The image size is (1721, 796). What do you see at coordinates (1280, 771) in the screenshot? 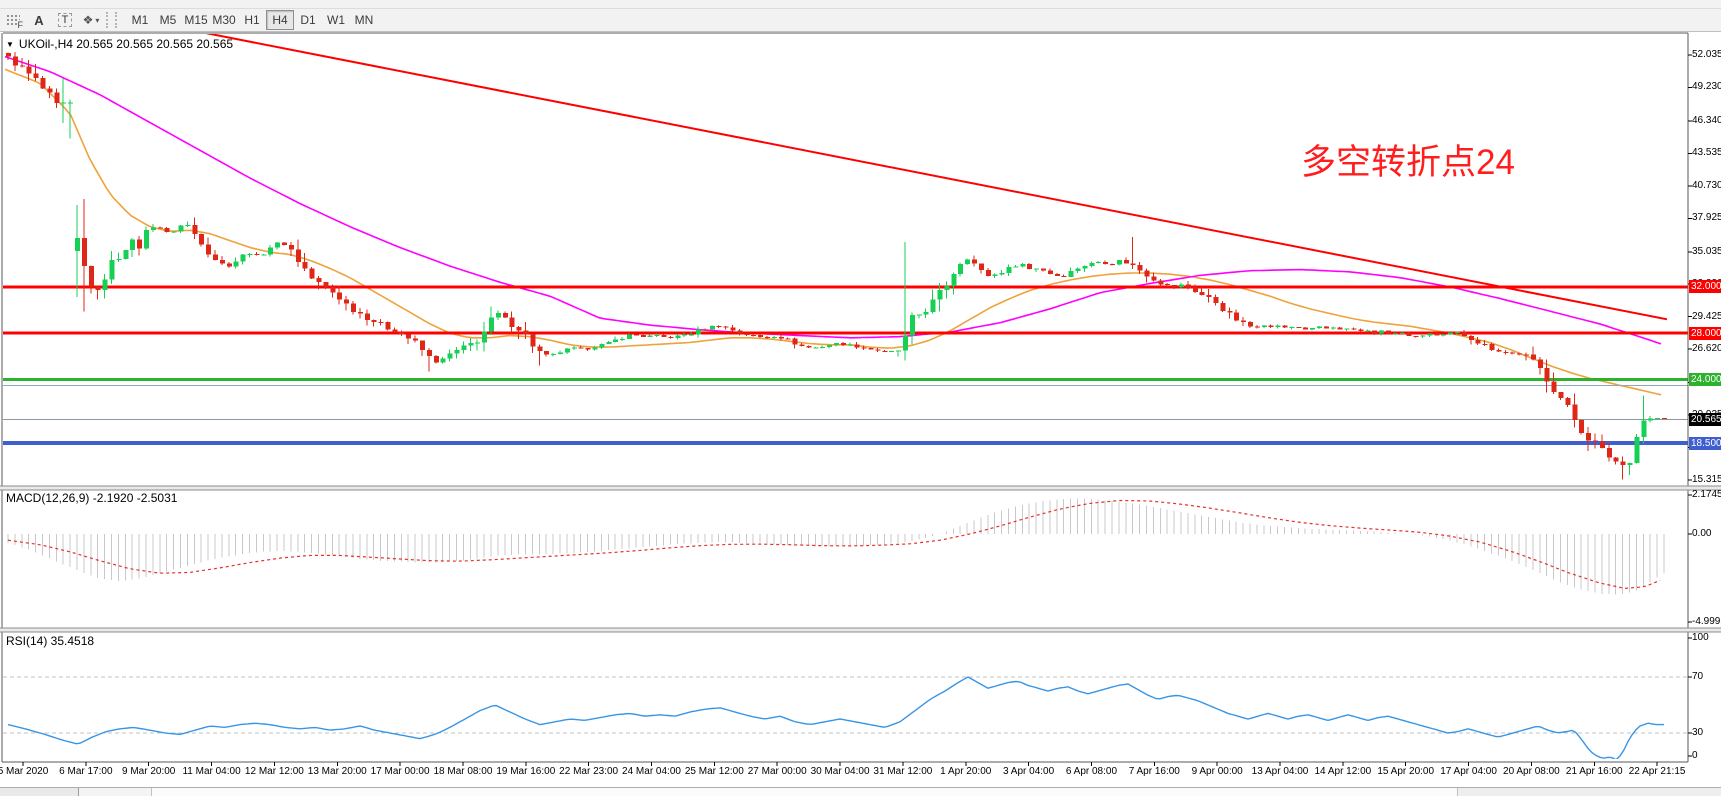
I see `time-axis-label: 13 Apr 04:00` at bounding box center [1280, 771].